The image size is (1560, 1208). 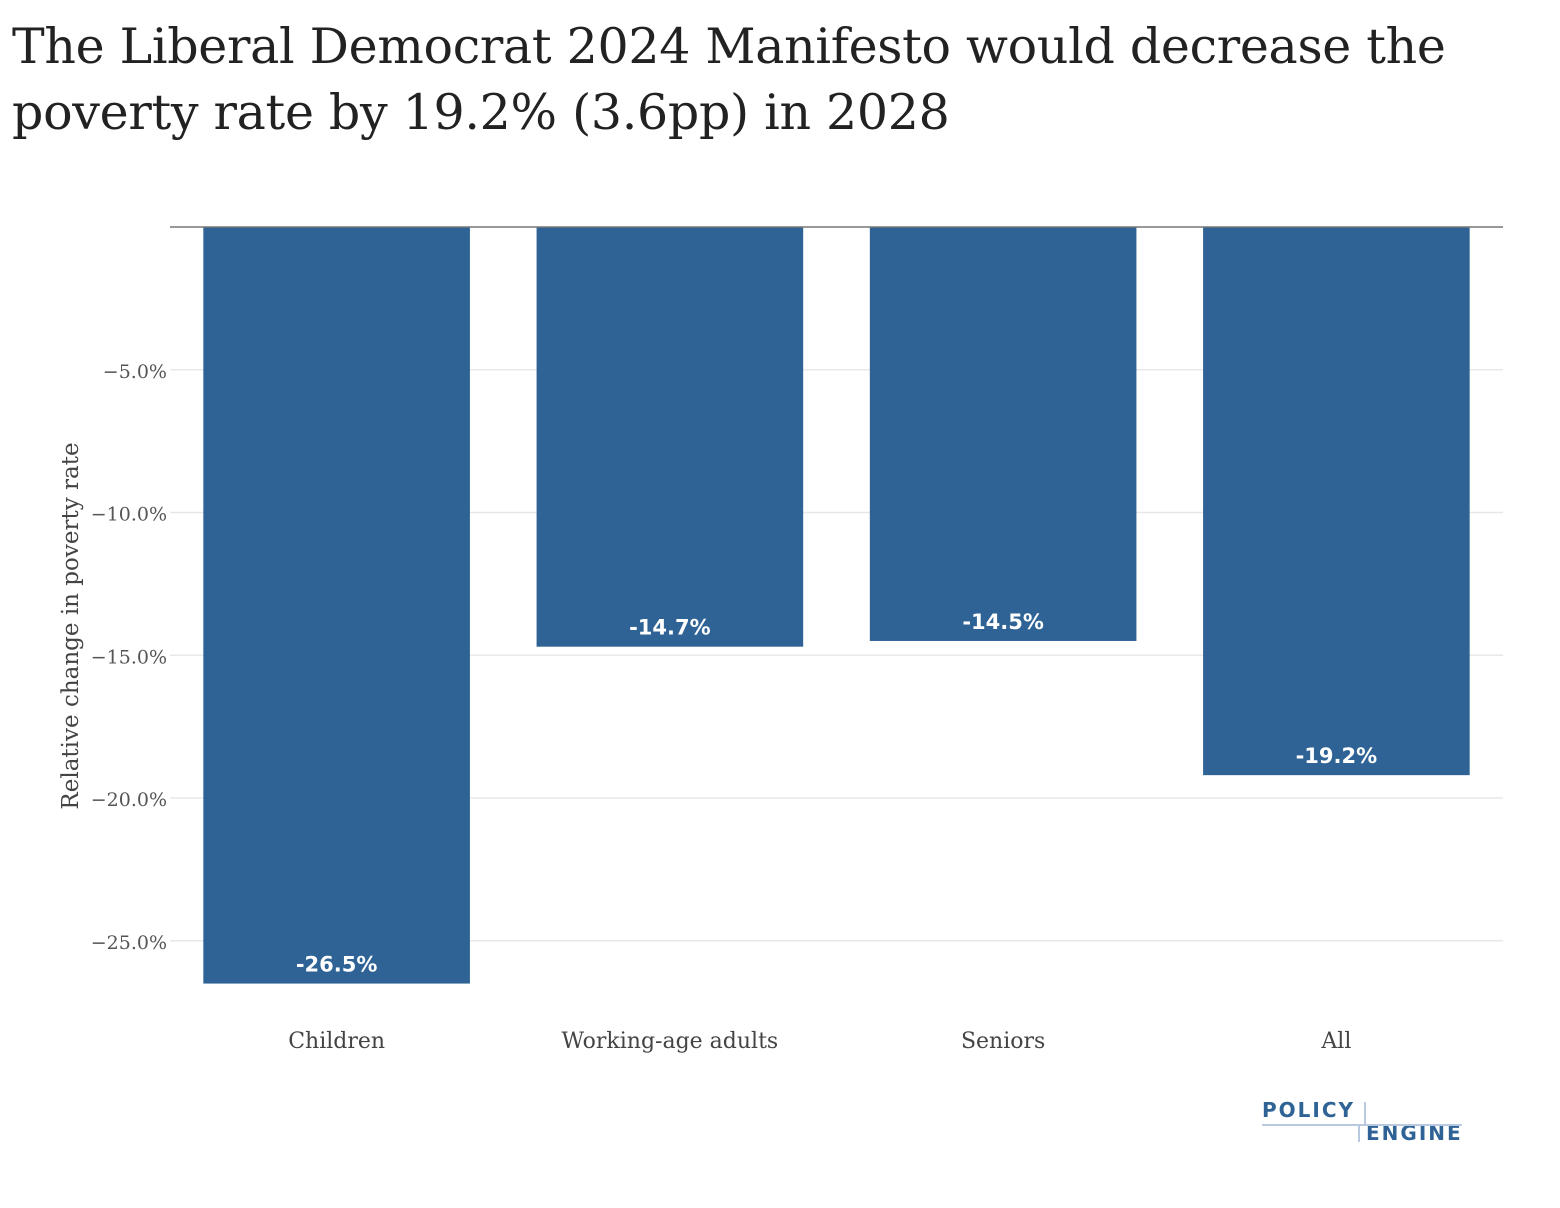 I want to click on data-label: -14.7%, so click(x=670, y=628).